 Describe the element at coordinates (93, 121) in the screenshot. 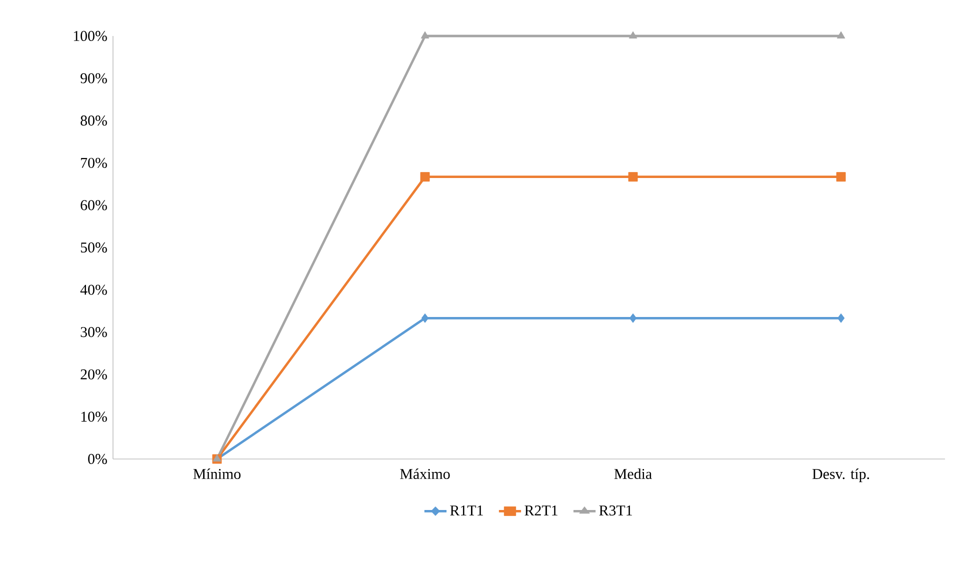

I see `y-tick-label: 80%` at that location.